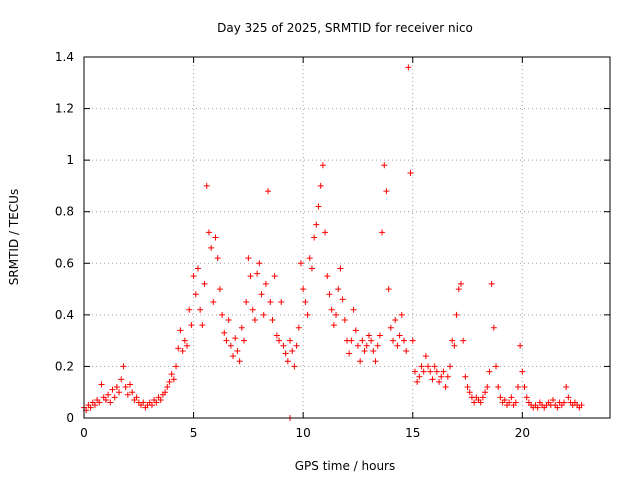 This screenshot has height=480, width=640. What do you see at coordinates (84, 433) in the screenshot?
I see `x-tick-label: 0` at bounding box center [84, 433].